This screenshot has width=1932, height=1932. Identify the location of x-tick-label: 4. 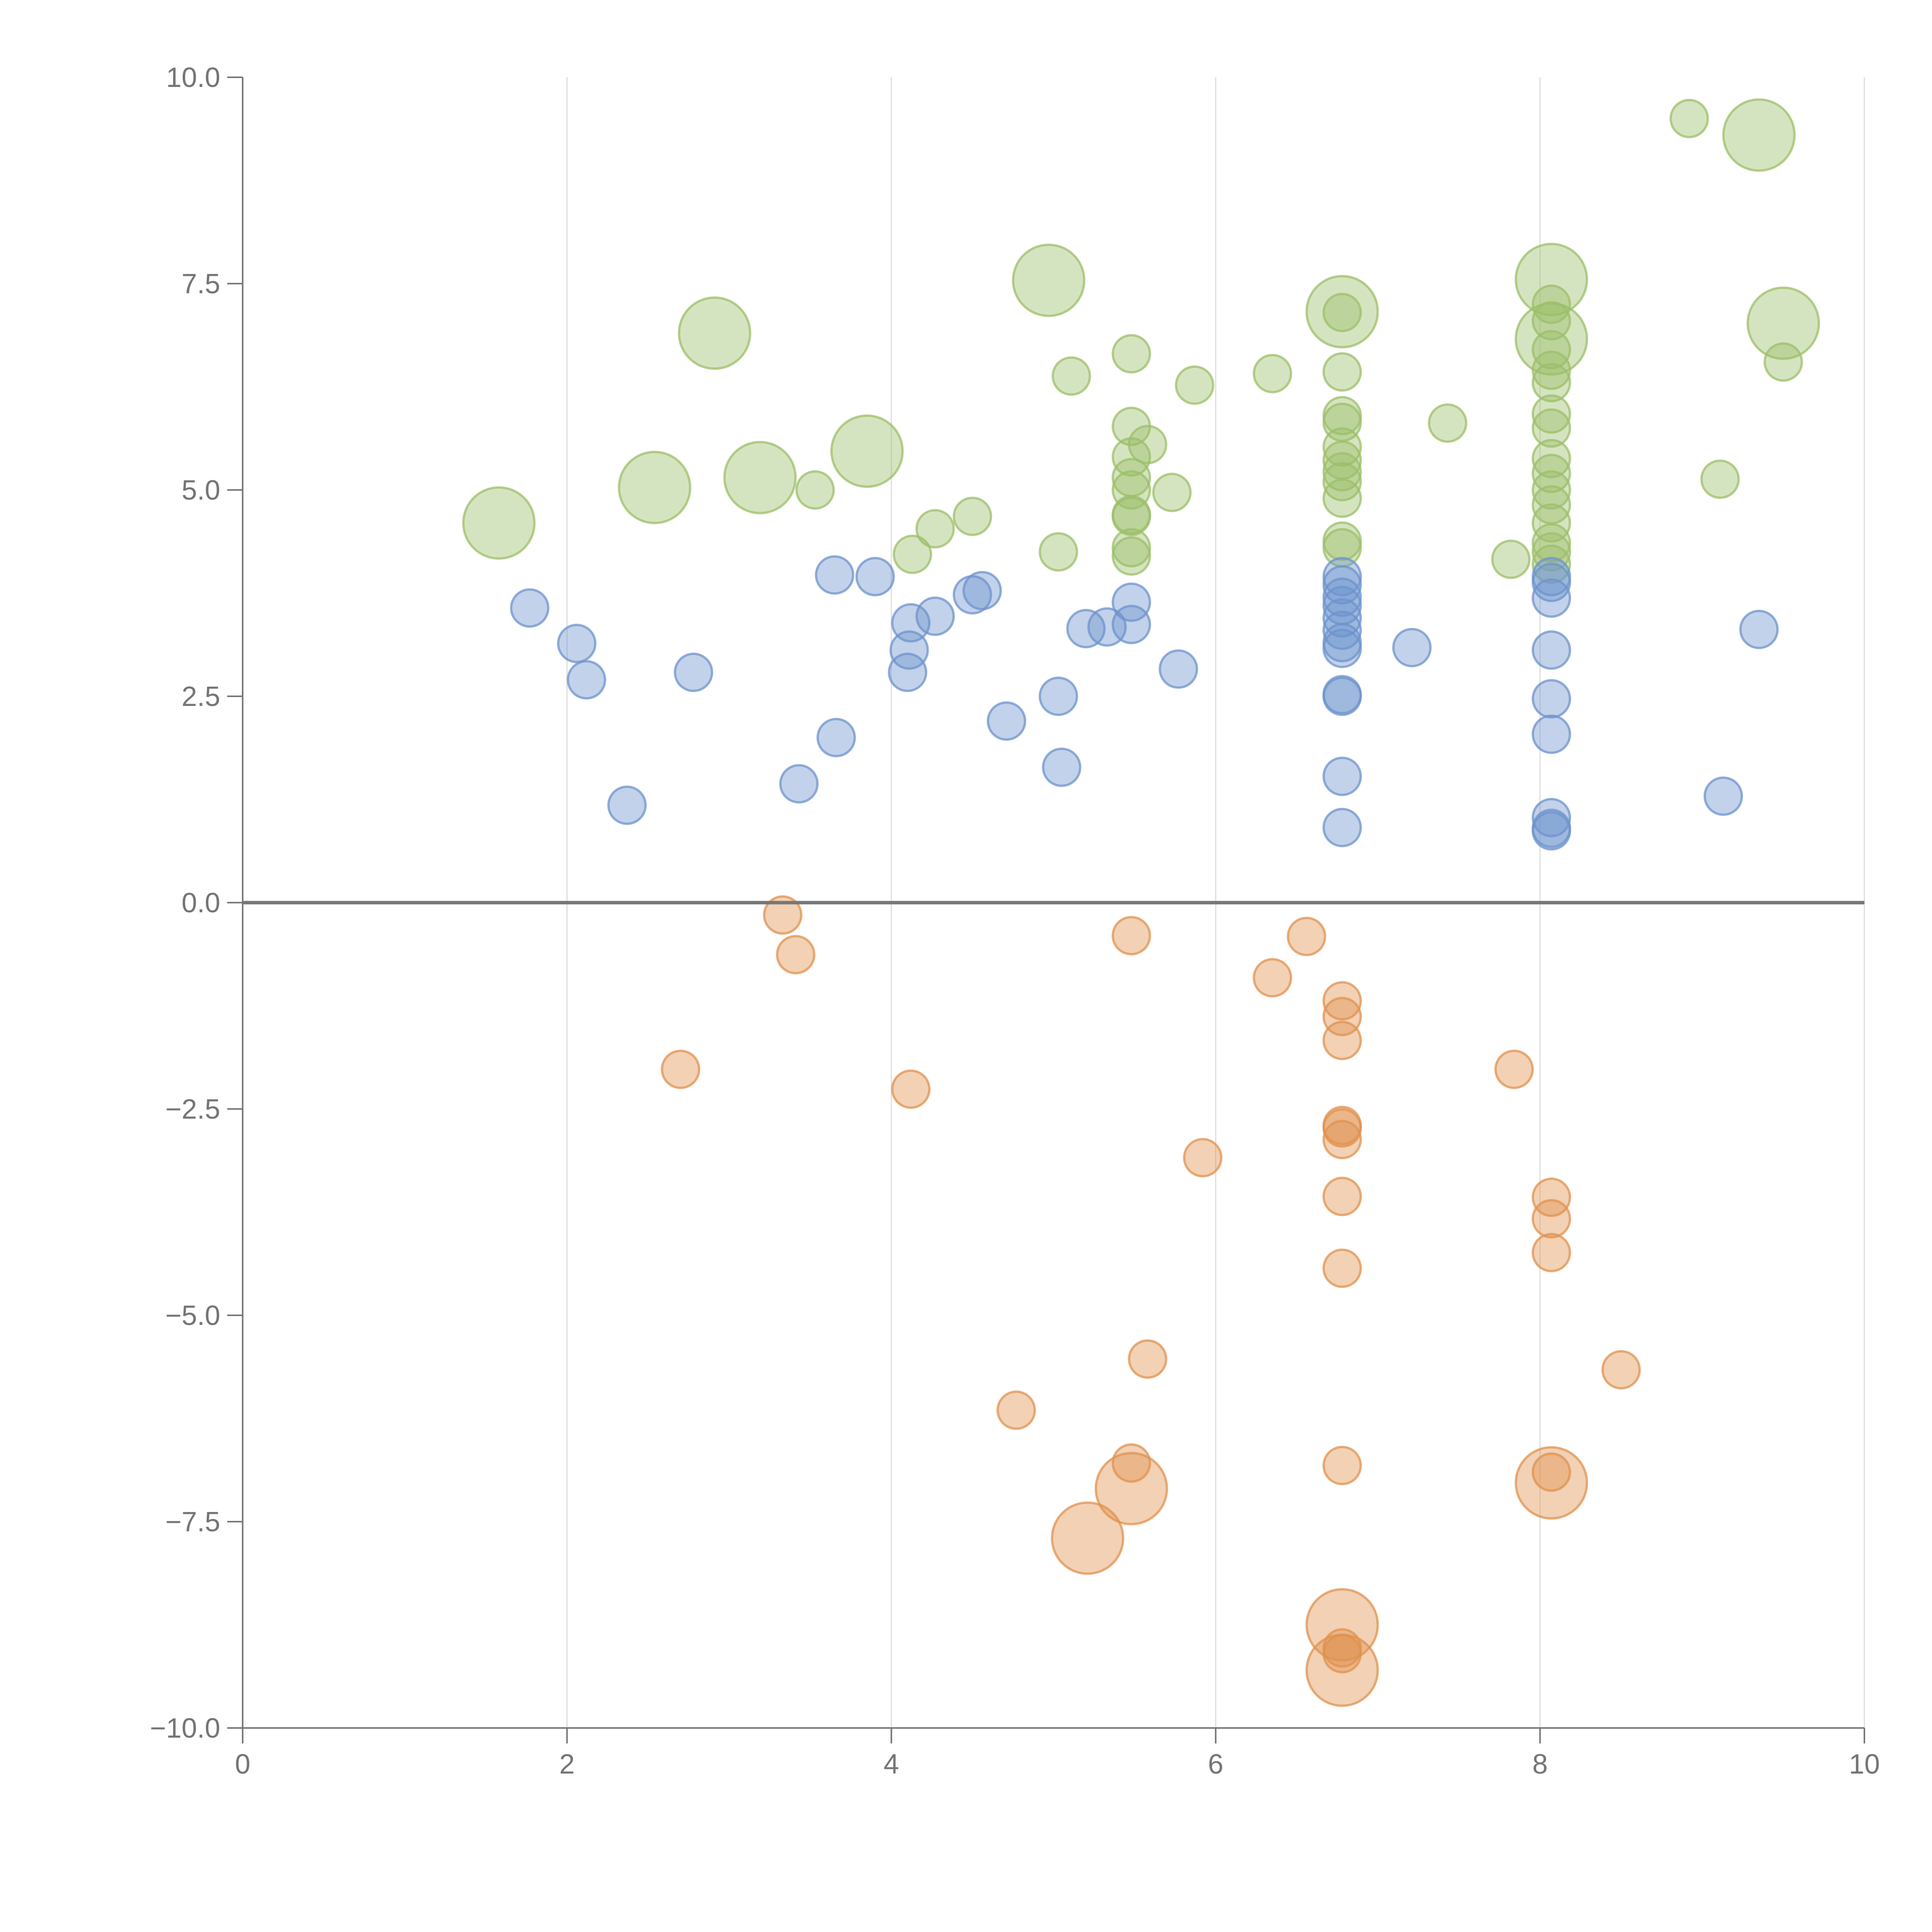
(892, 1765).